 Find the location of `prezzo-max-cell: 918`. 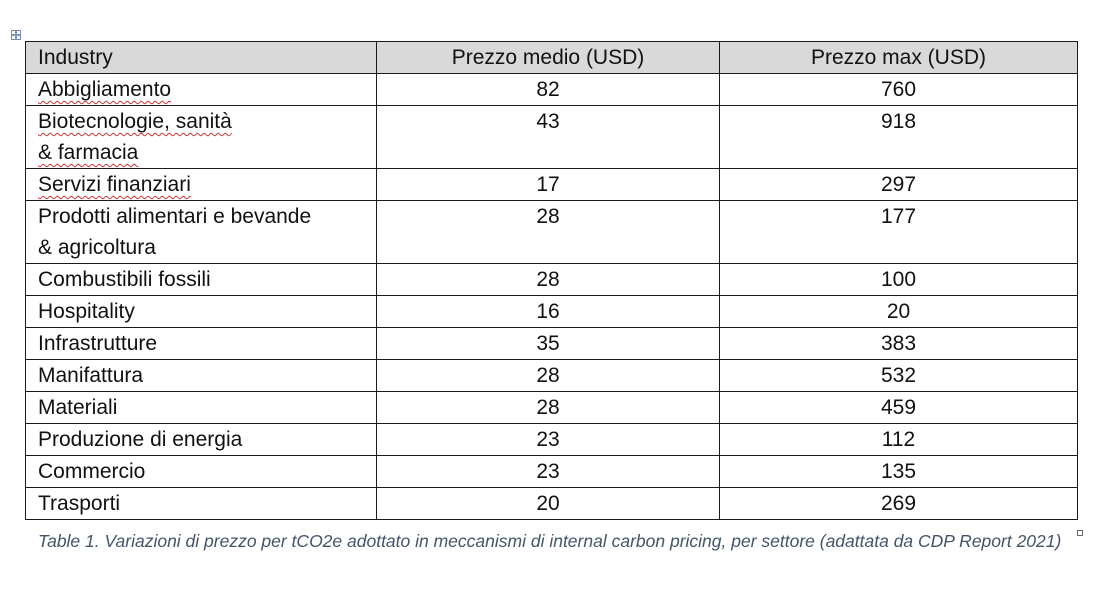

prezzo-max-cell: 918 is located at coordinates (898, 137).